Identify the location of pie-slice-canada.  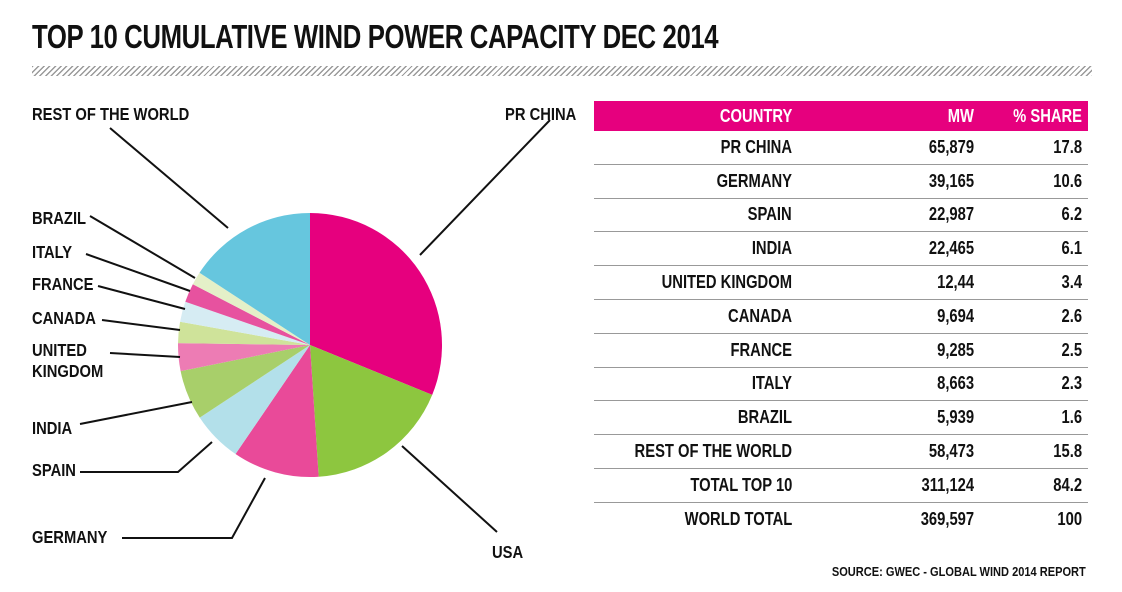
(244, 333).